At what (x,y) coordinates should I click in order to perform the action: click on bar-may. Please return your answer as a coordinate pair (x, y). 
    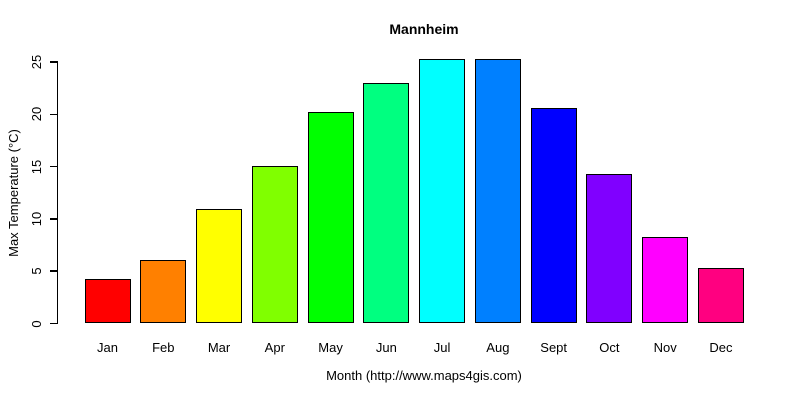
    Looking at the image, I should click on (330, 218).